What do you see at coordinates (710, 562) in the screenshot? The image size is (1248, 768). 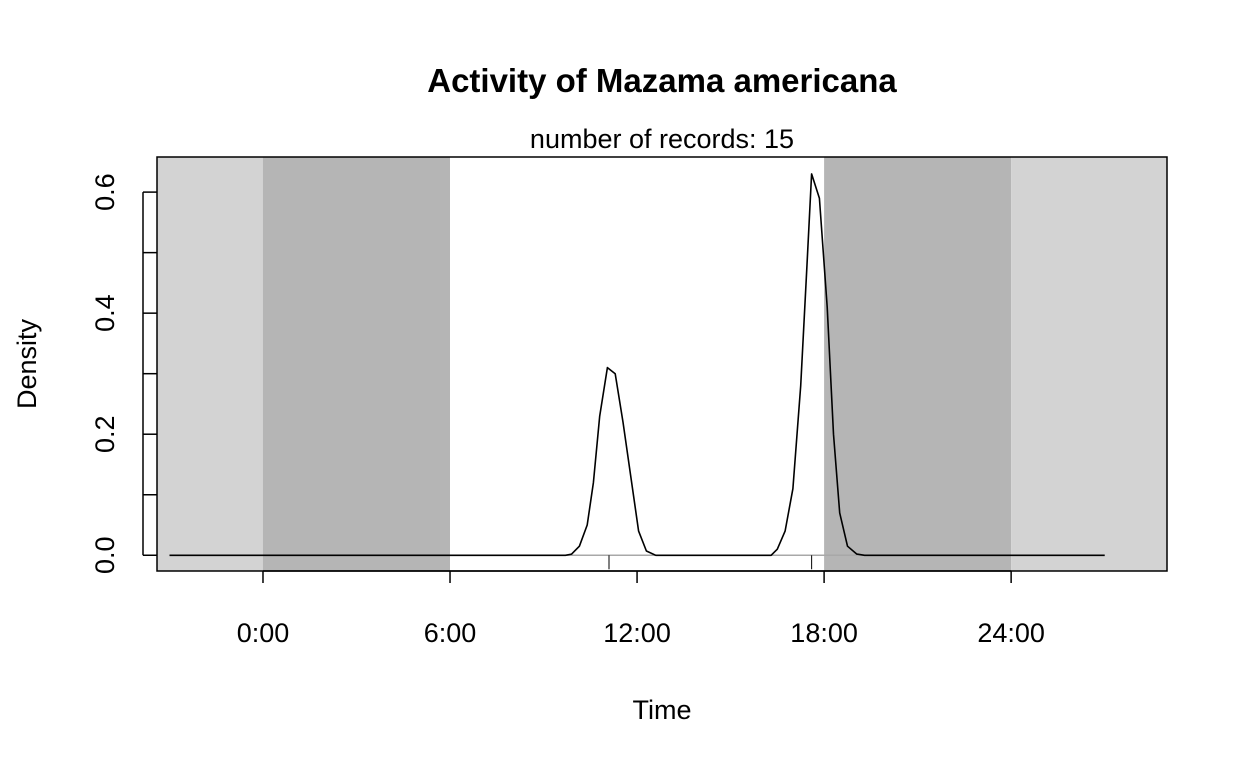 I see `rug-marks` at bounding box center [710, 562].